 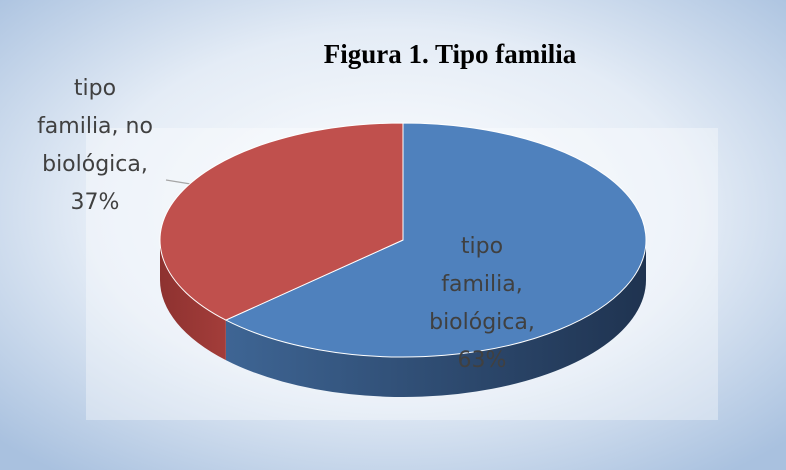 I want to click on data-label: tipo familia, no biológica, 37%, so click(x=95, y=145).